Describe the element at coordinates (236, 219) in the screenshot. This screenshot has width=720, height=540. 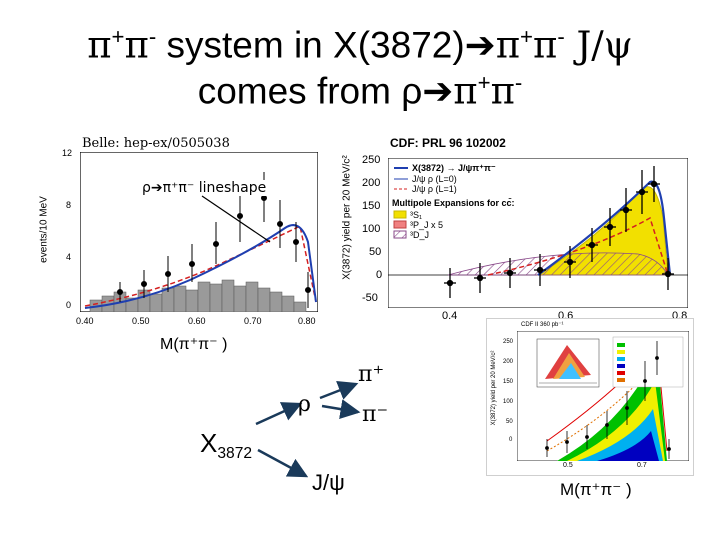
I see `annotation-pointer` at that location.